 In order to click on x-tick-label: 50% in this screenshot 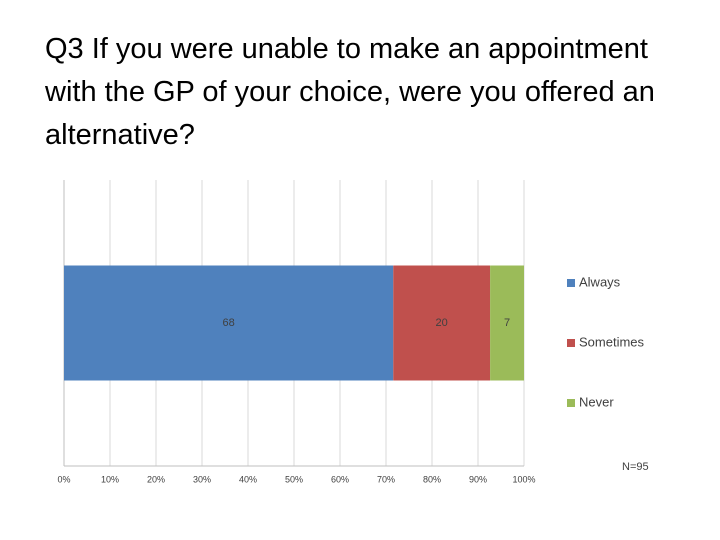, I will do `click(294, 479)`.